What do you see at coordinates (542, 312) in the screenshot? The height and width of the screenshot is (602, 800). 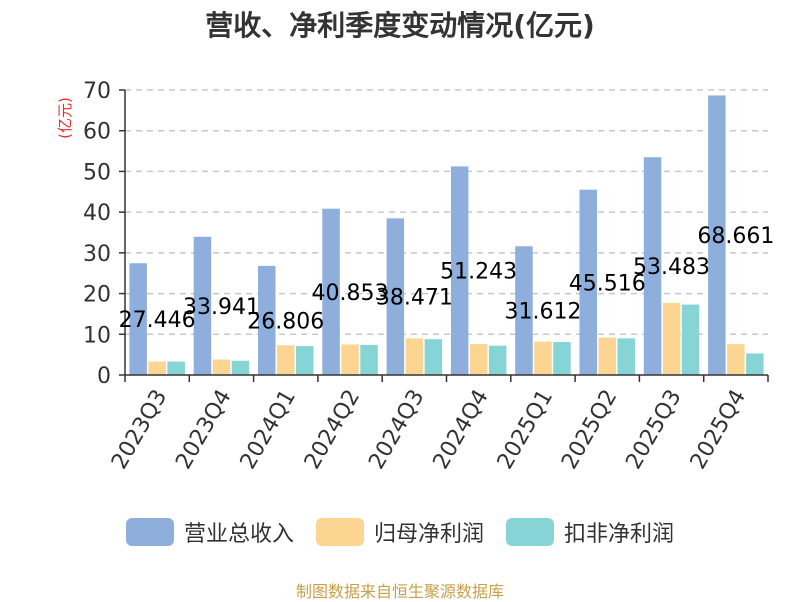 I see `data-label: 31.612` at bounding box center [542, 312].